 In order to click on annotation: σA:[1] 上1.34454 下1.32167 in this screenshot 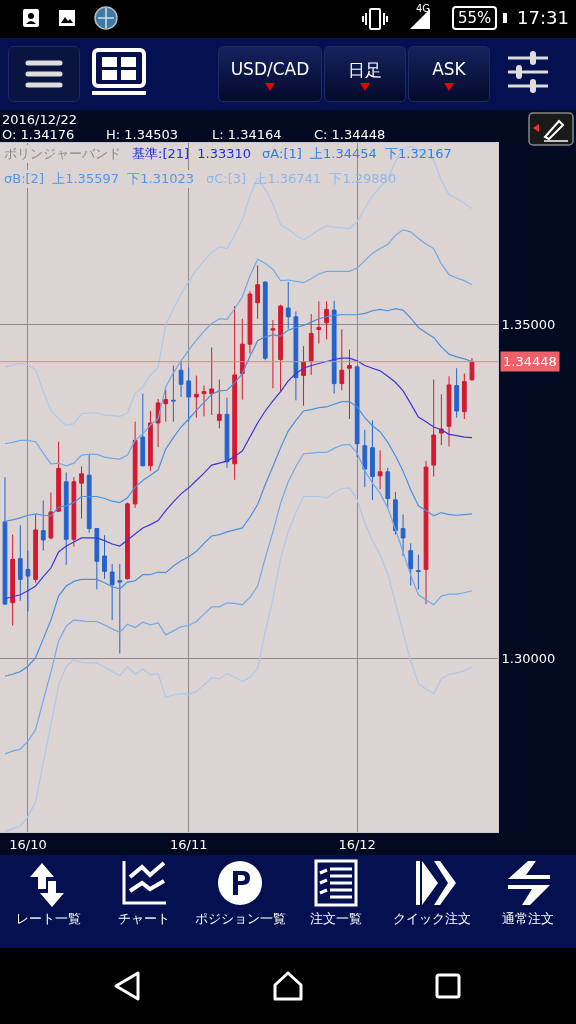, I will do `click(357, 154)`.